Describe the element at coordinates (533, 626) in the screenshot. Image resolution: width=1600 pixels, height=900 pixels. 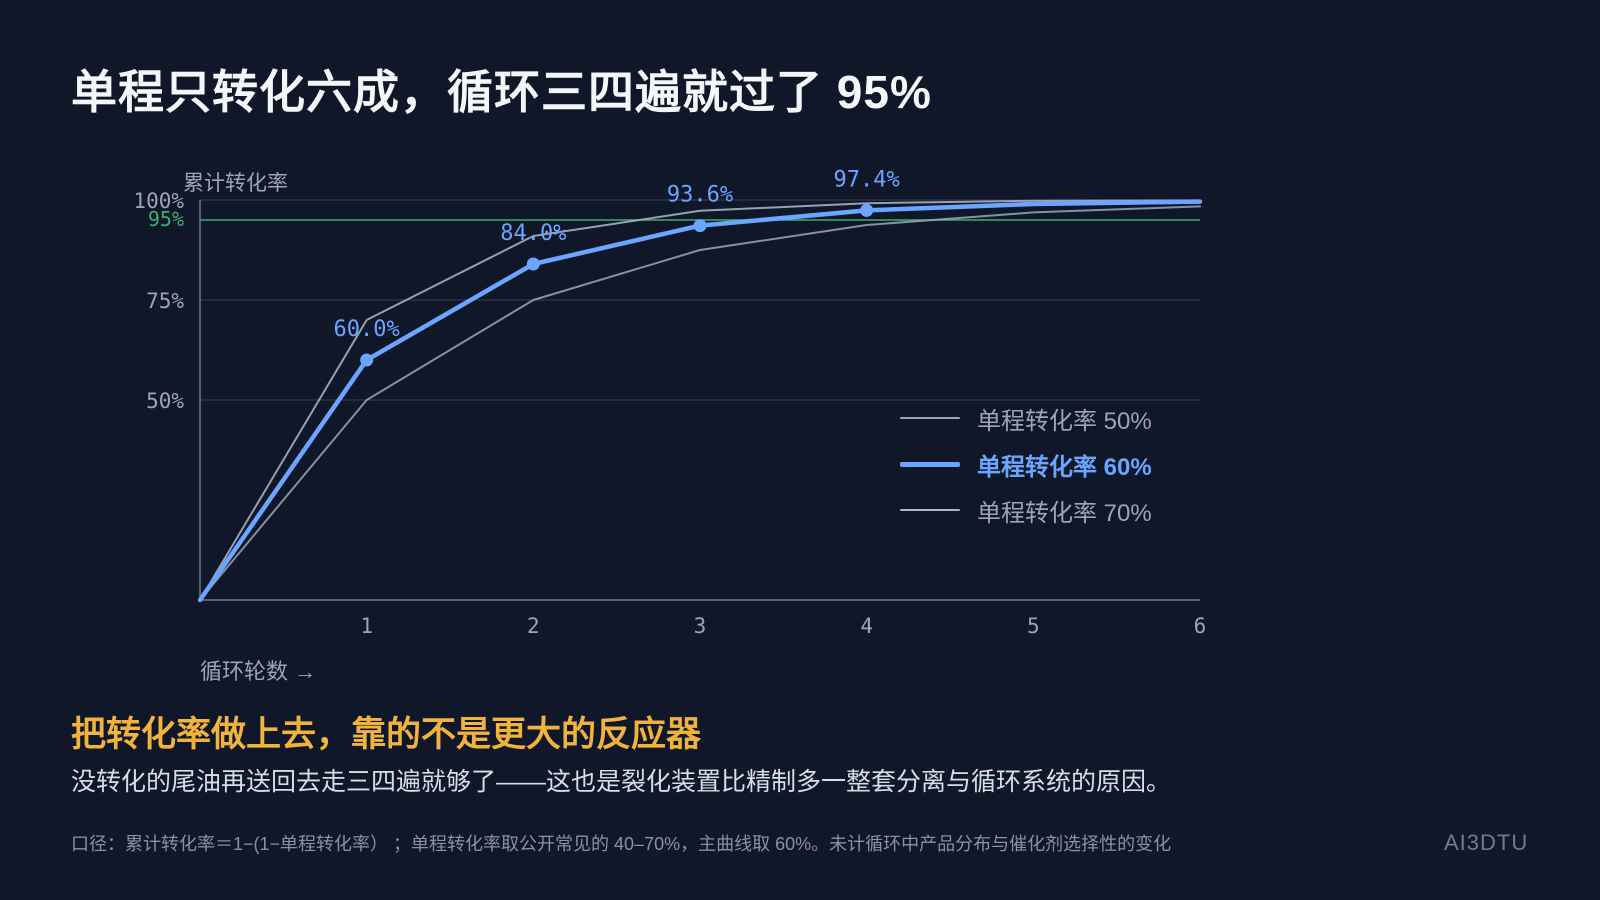
I see `x-tick-label-2: 2` at that location.